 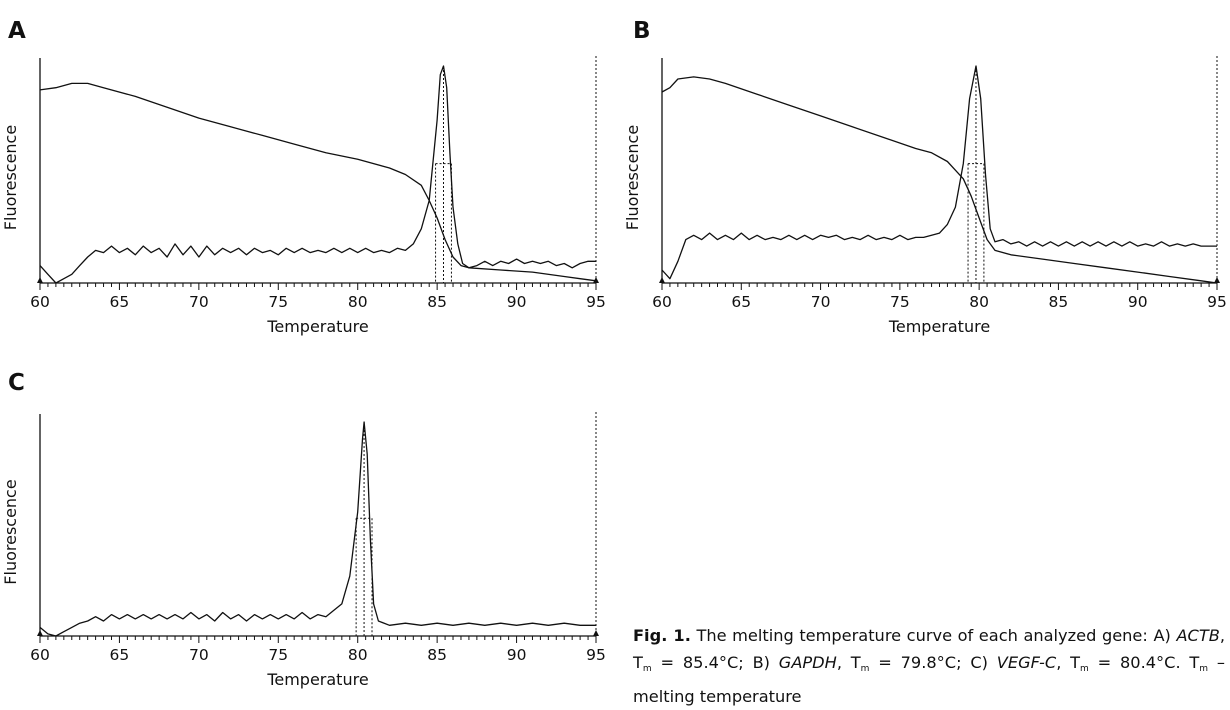 What do you see at coordinates (1217, 280) in the screenshot?
I see `range-end-handle-b` at bounding box center [1217, 280].